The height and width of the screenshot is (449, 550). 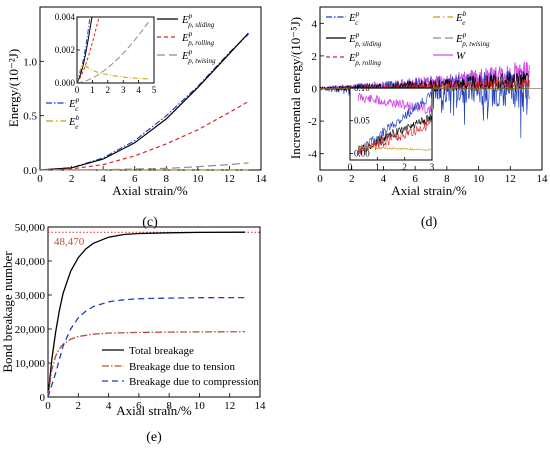 I want to click on chart-d-legend-ec: Ep c, so click(x=343, y=18).